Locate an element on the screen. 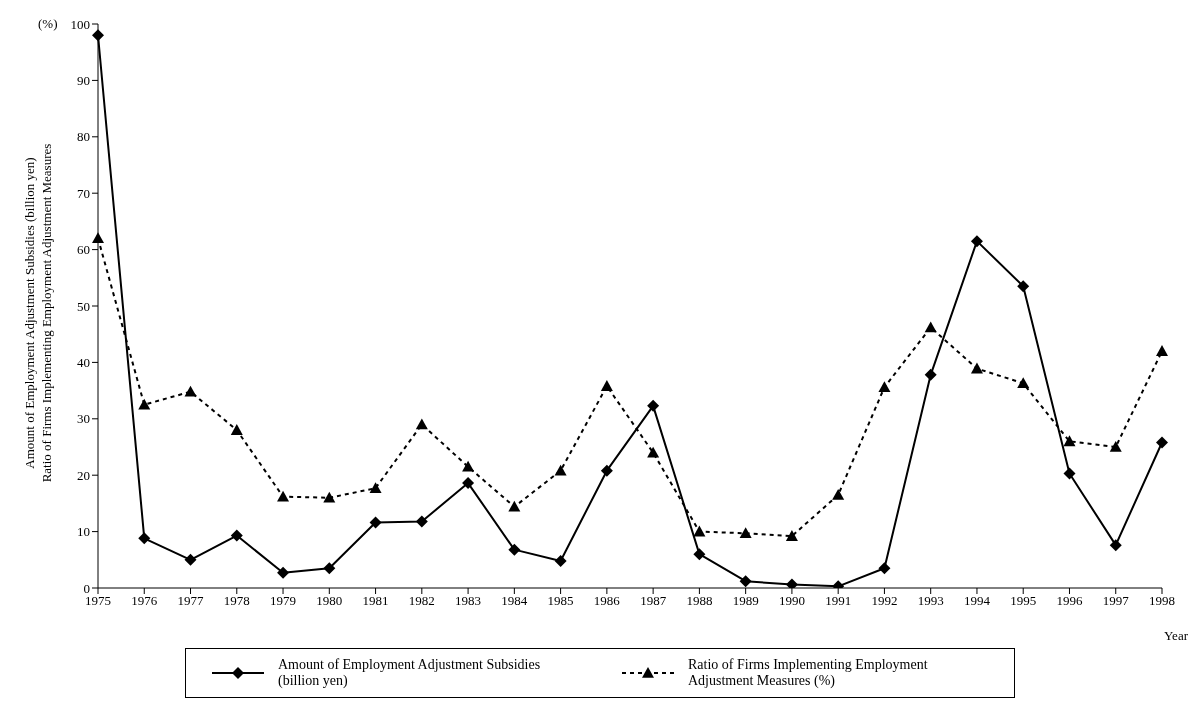 This screenshot has height=713, width=1200. x-tick-label: 1982 is located at coordinates (421, 601).